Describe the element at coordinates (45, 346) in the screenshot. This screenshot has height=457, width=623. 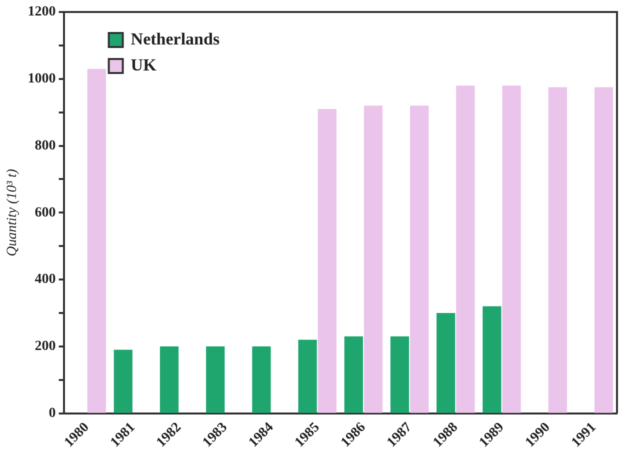
I see `y-tick-label: 200` at that location.